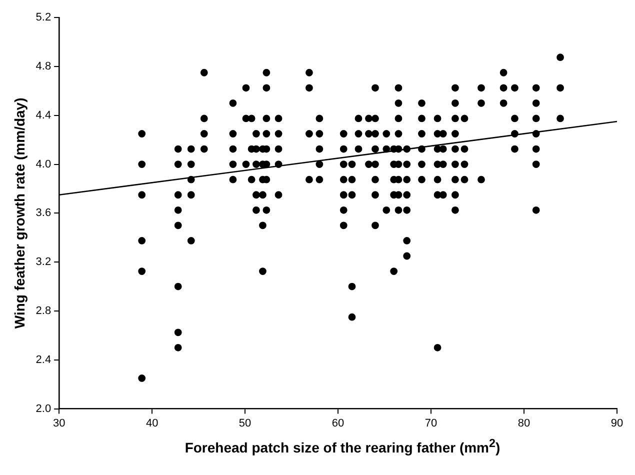 Image resolution: width=635 pixels, height=475 pixels. What do you see at coordinates (338, 423) in the screenshot?
I see `x-tick-label: 60` at bounding box center [338, 423].